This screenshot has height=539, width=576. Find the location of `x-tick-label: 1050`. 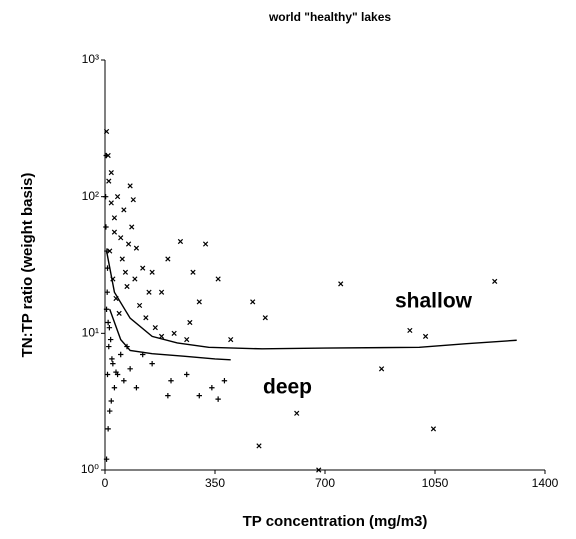

x-tick-label: 1050 is located at coordinates (435, 483).